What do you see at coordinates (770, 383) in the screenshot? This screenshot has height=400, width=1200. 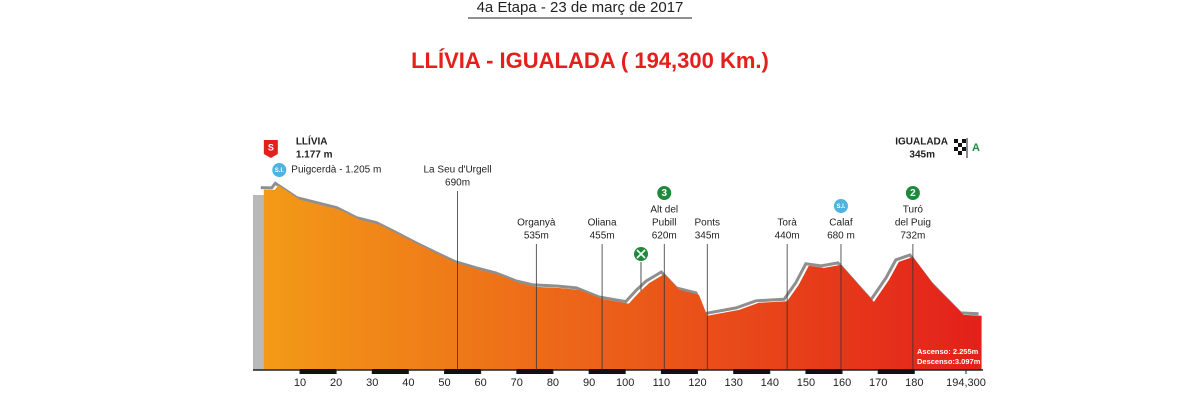 I see `x-tick-label: 140` at bounding box center [770, 383].